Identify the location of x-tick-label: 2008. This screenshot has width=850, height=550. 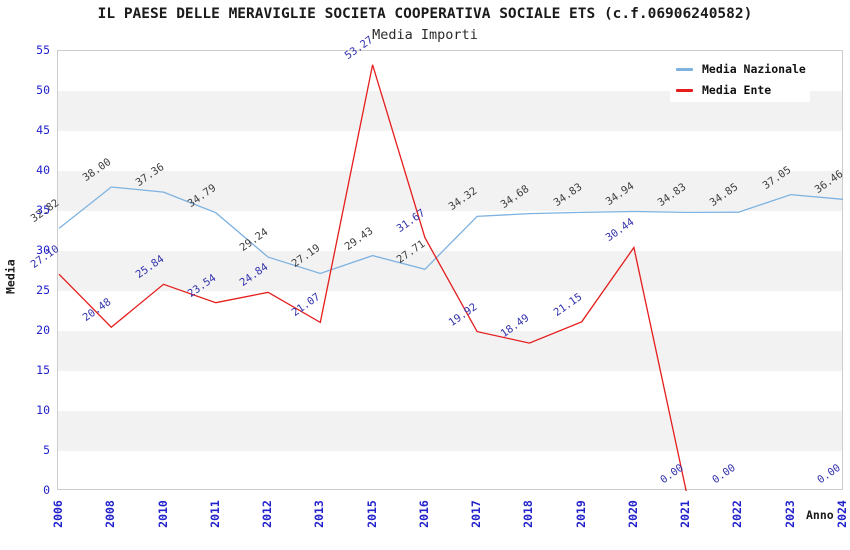
(110, 514).